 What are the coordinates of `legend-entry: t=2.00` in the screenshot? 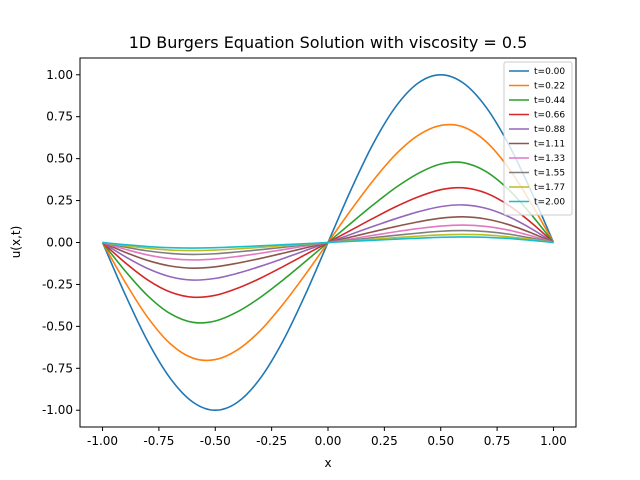 It's located at (549, 203).